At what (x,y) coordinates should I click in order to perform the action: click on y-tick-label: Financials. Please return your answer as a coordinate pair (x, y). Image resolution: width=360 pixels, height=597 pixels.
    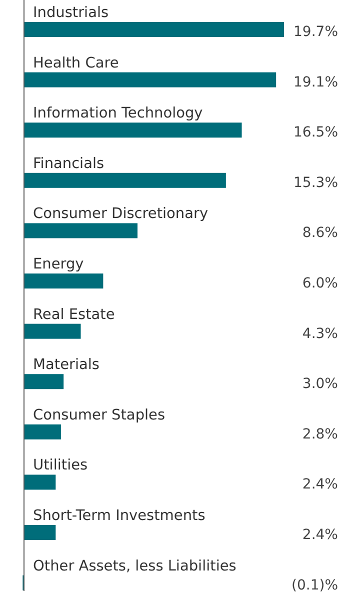
    Looking at the image, I should click on (68, 164).